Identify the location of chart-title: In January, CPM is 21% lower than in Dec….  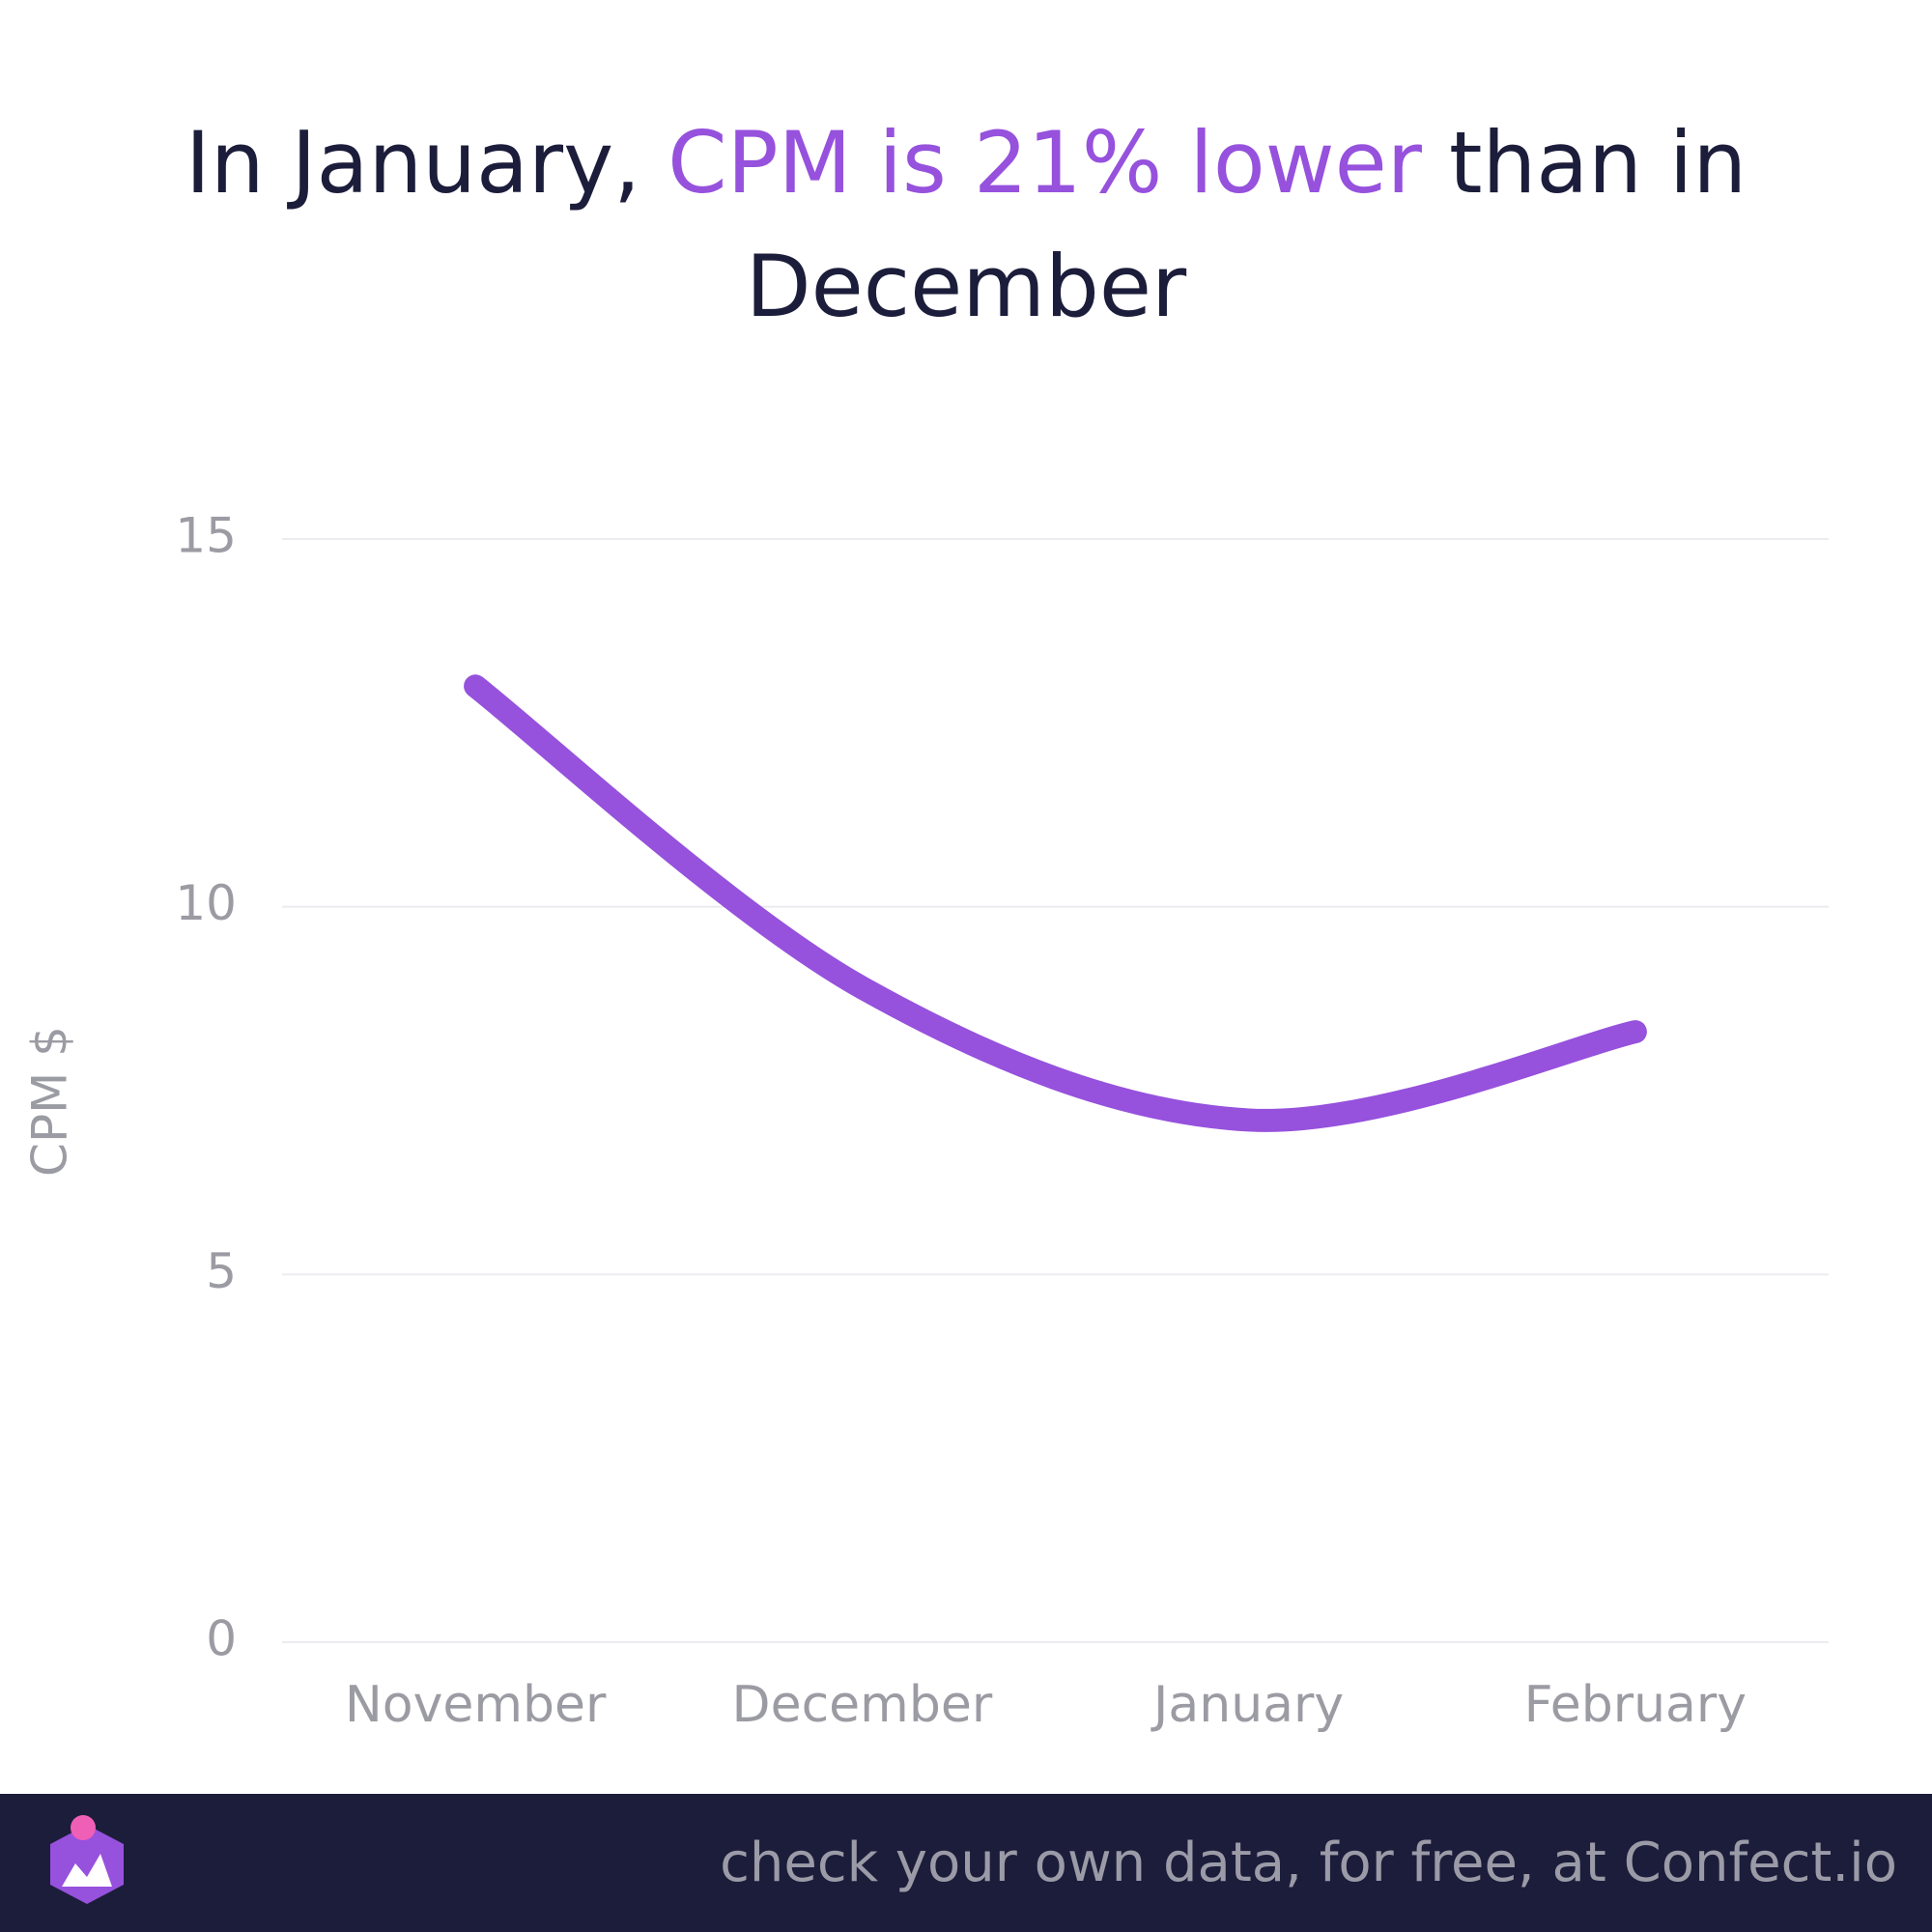
(966, 225).